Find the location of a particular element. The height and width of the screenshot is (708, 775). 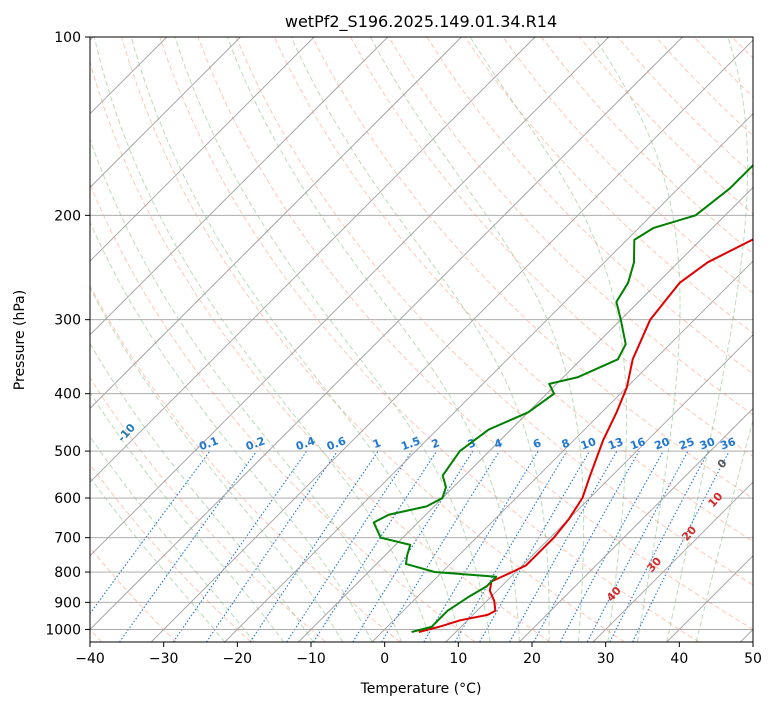

mixing-ratio-label: 0.6 is located at coordinates (336, 443).